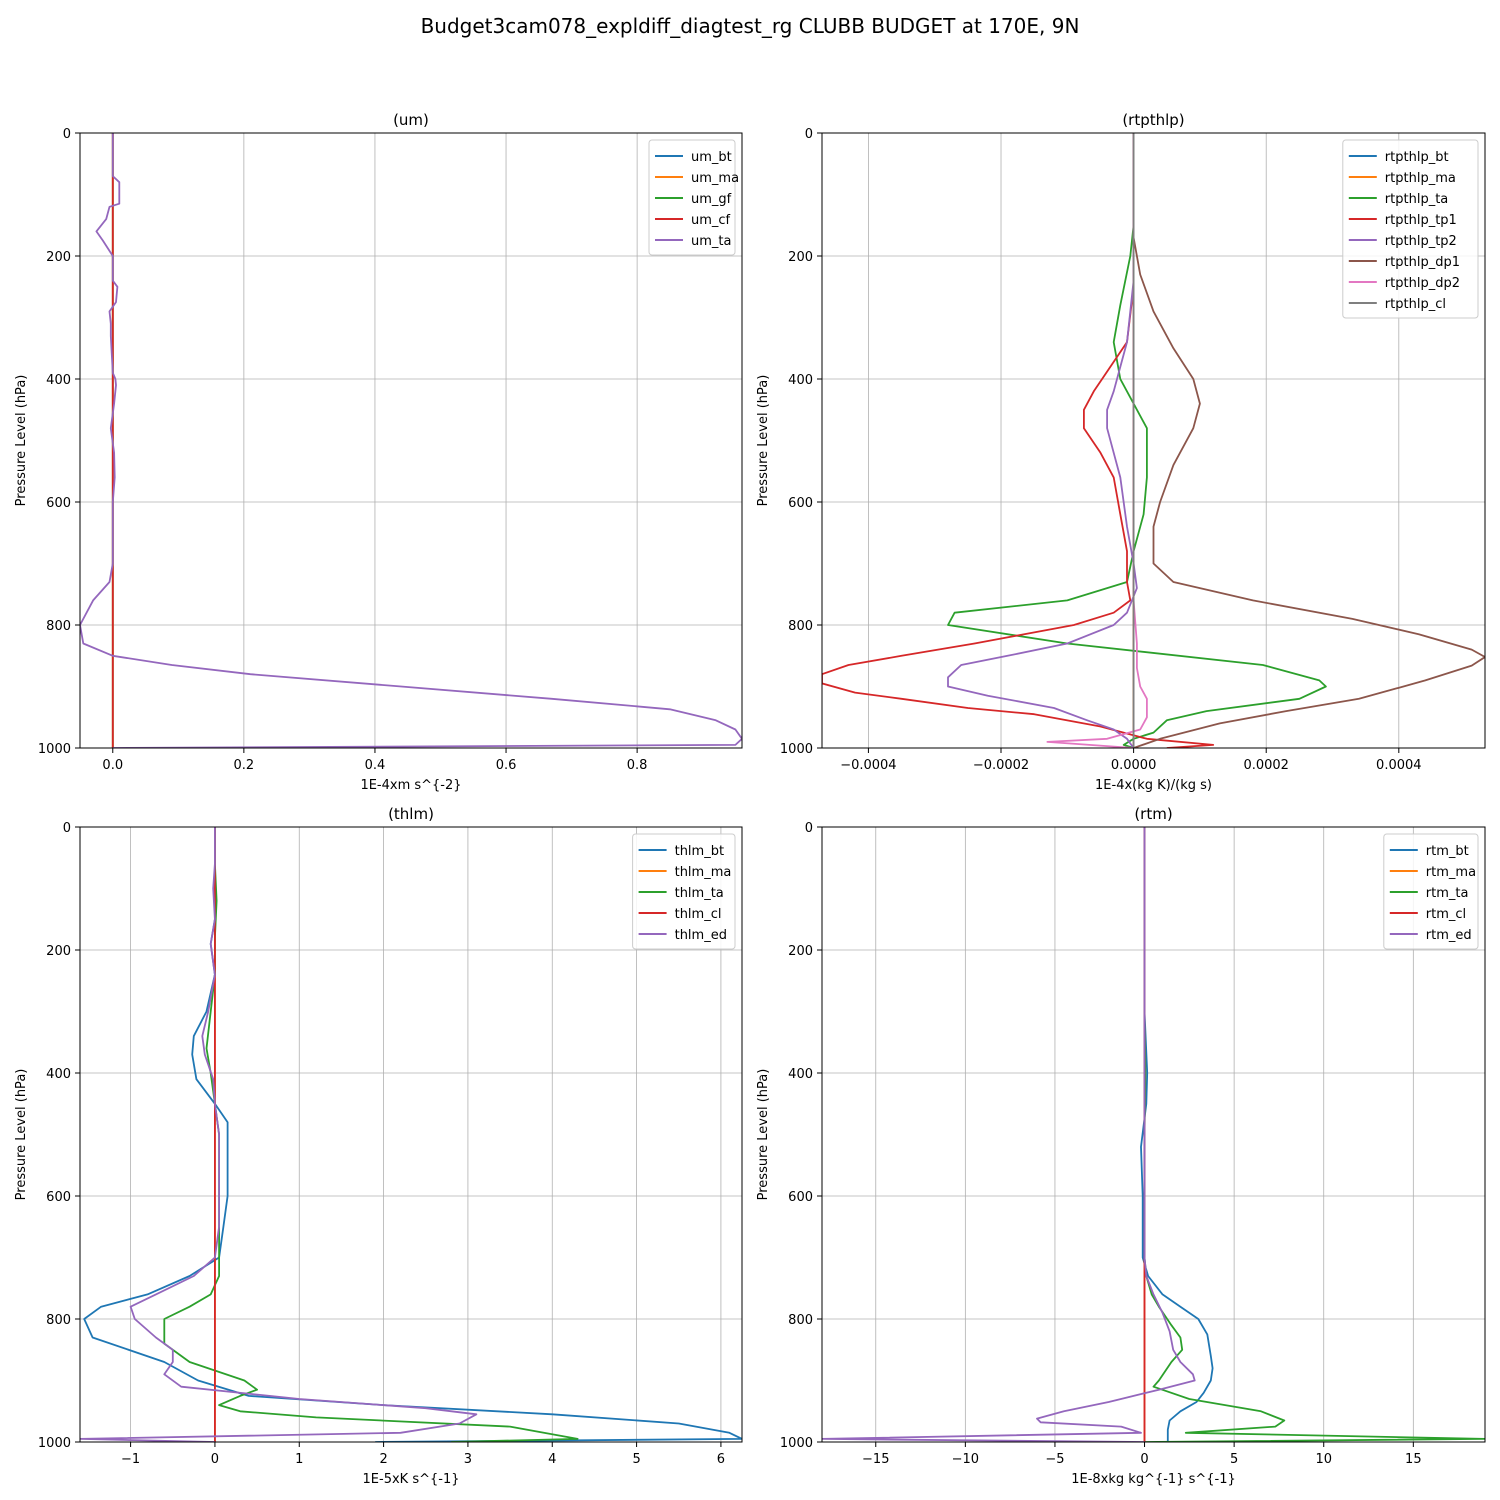 This screenshot has height=1500, width=1500. What do you see at coordinates (699, 893) in the screenshot?
I see `legend-label: thlm_ta` at bounding box center [699, 893].